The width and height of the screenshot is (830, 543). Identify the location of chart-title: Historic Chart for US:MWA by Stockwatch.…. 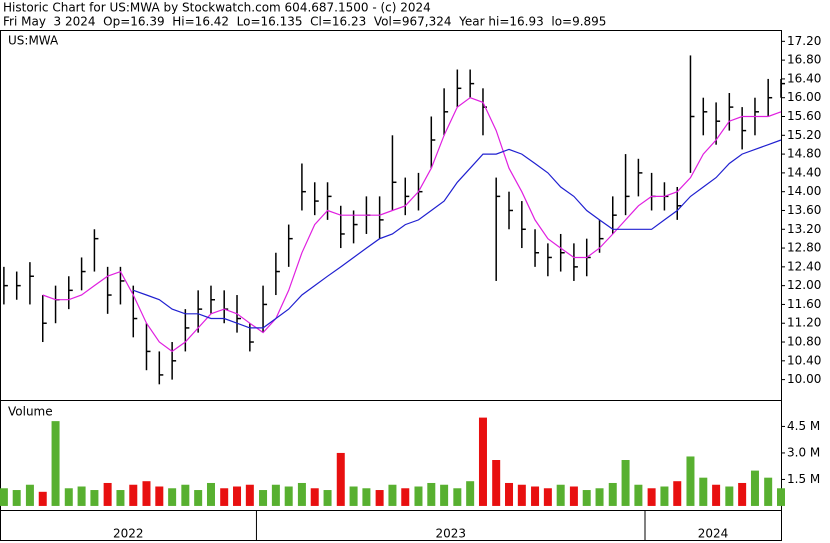
(217, 8).